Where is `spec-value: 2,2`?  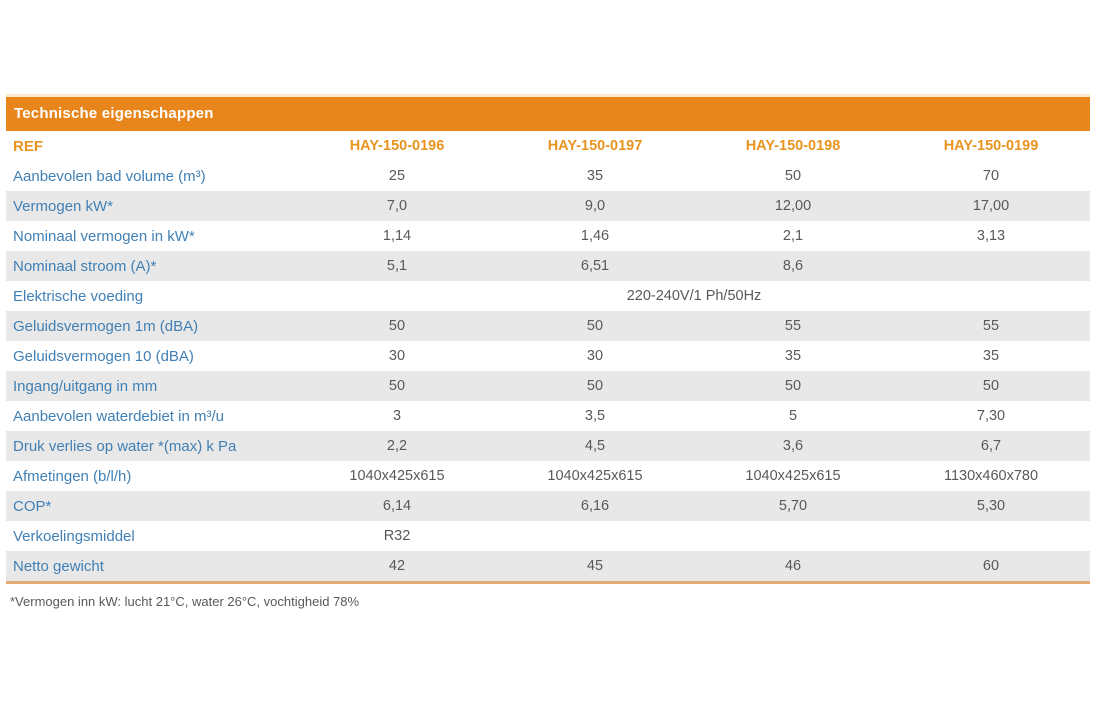
spec-value: 2,2 is located at coordinates (397, 446).